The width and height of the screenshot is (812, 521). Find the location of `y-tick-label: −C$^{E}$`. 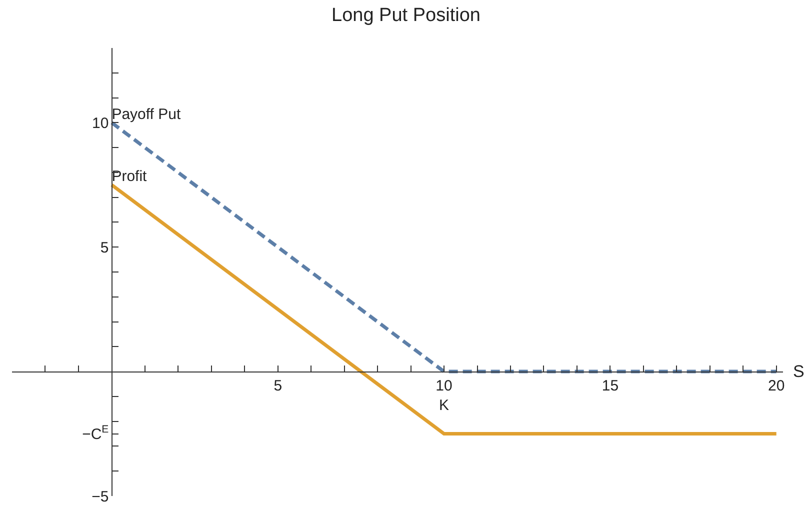

y-tick-label: −C$^{E}$ is located at coordinates (95, 434).